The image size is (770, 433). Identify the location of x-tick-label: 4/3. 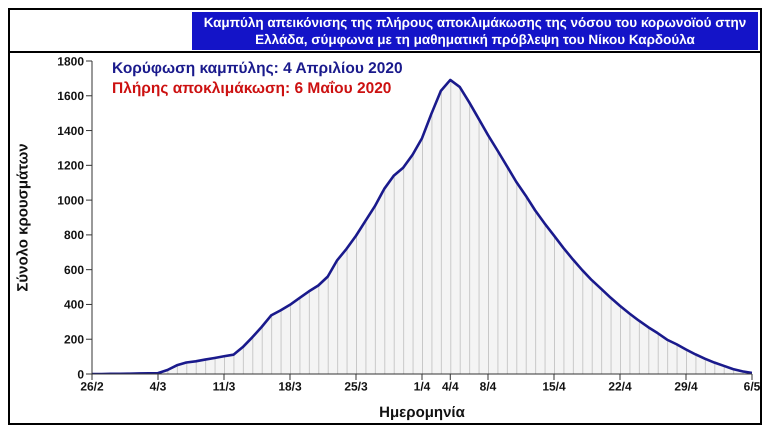
(158, 387).